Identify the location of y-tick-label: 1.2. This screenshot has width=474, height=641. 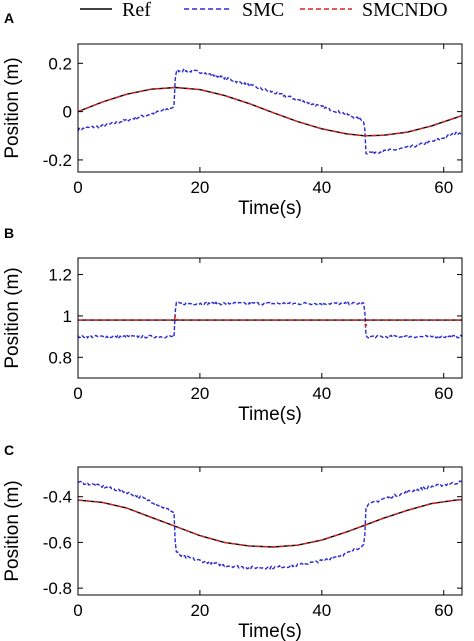
(60, 275).